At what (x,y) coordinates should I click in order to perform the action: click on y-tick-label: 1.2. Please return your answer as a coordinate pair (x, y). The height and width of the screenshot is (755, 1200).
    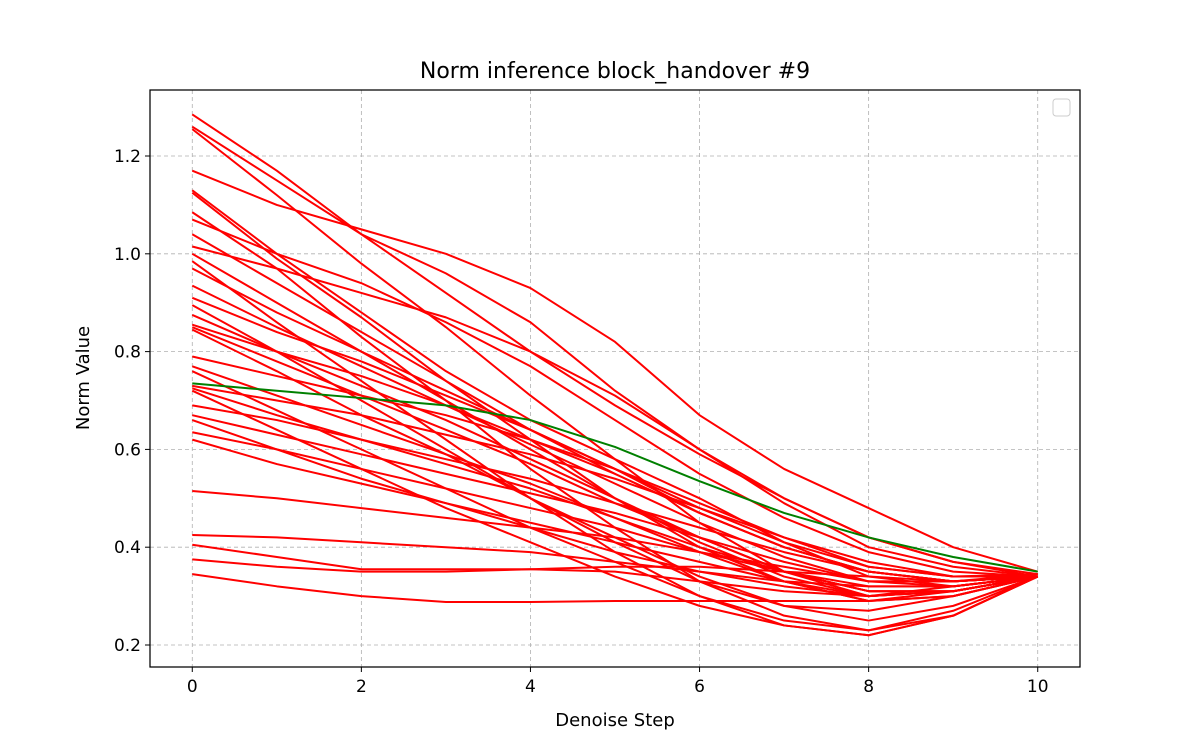
    Looking at the image, I should click on (127, 157).